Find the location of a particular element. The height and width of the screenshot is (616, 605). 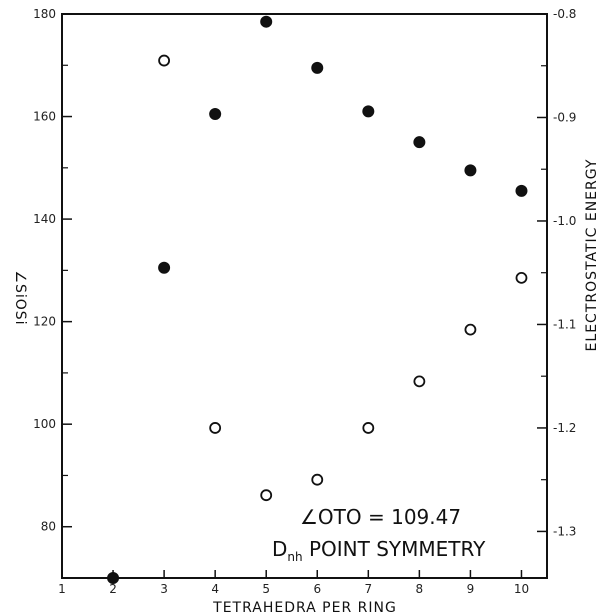

x-axis-ticks: 1 2 3 4 5 6 7 8 9 10 is located at coordinates (293, 583).